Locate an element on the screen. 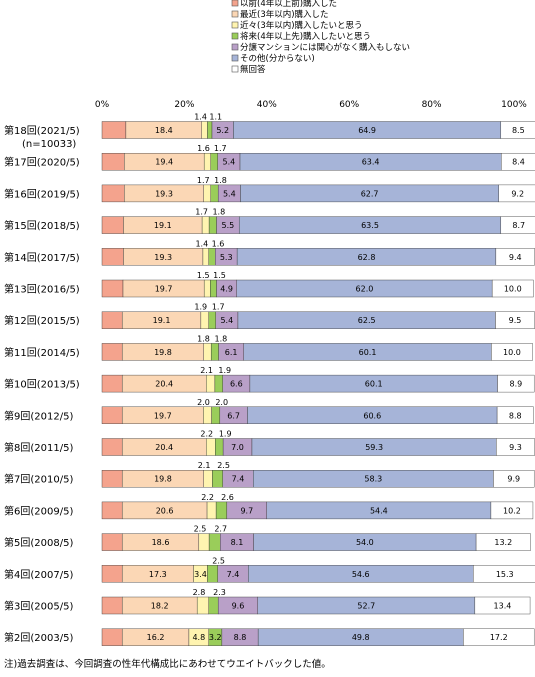  value-label: 6.7 is located at coordinates (233, 415).